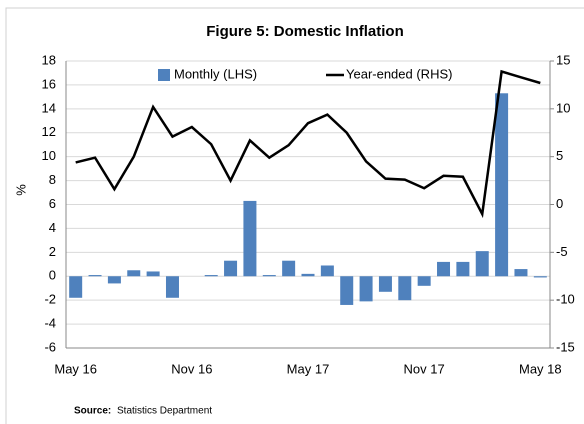  Describe the element at coordinates (562, 251) in the screenshot. I see `y2-tick-label: -5` at that location.